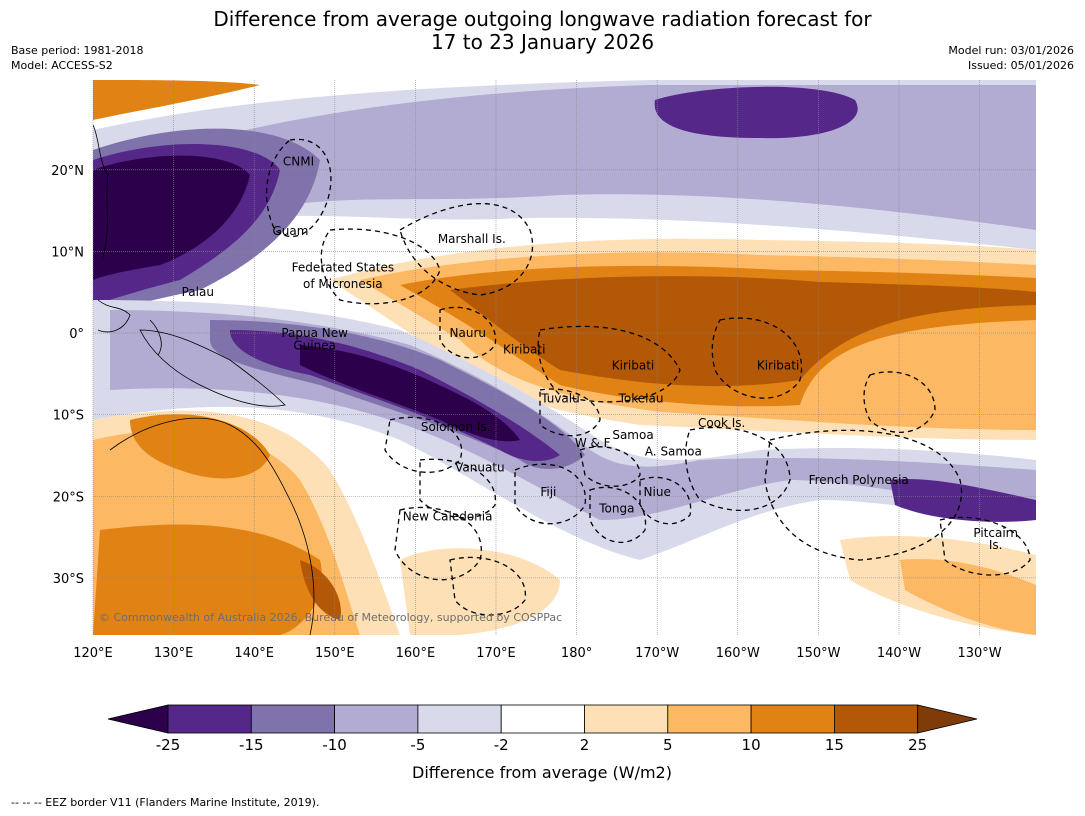 The height and width of the screenshot is (816, 1085). Describe the element at coordinates (818, 653) in the screenshot. I see `lon-tick-label: 150°W` at that location.